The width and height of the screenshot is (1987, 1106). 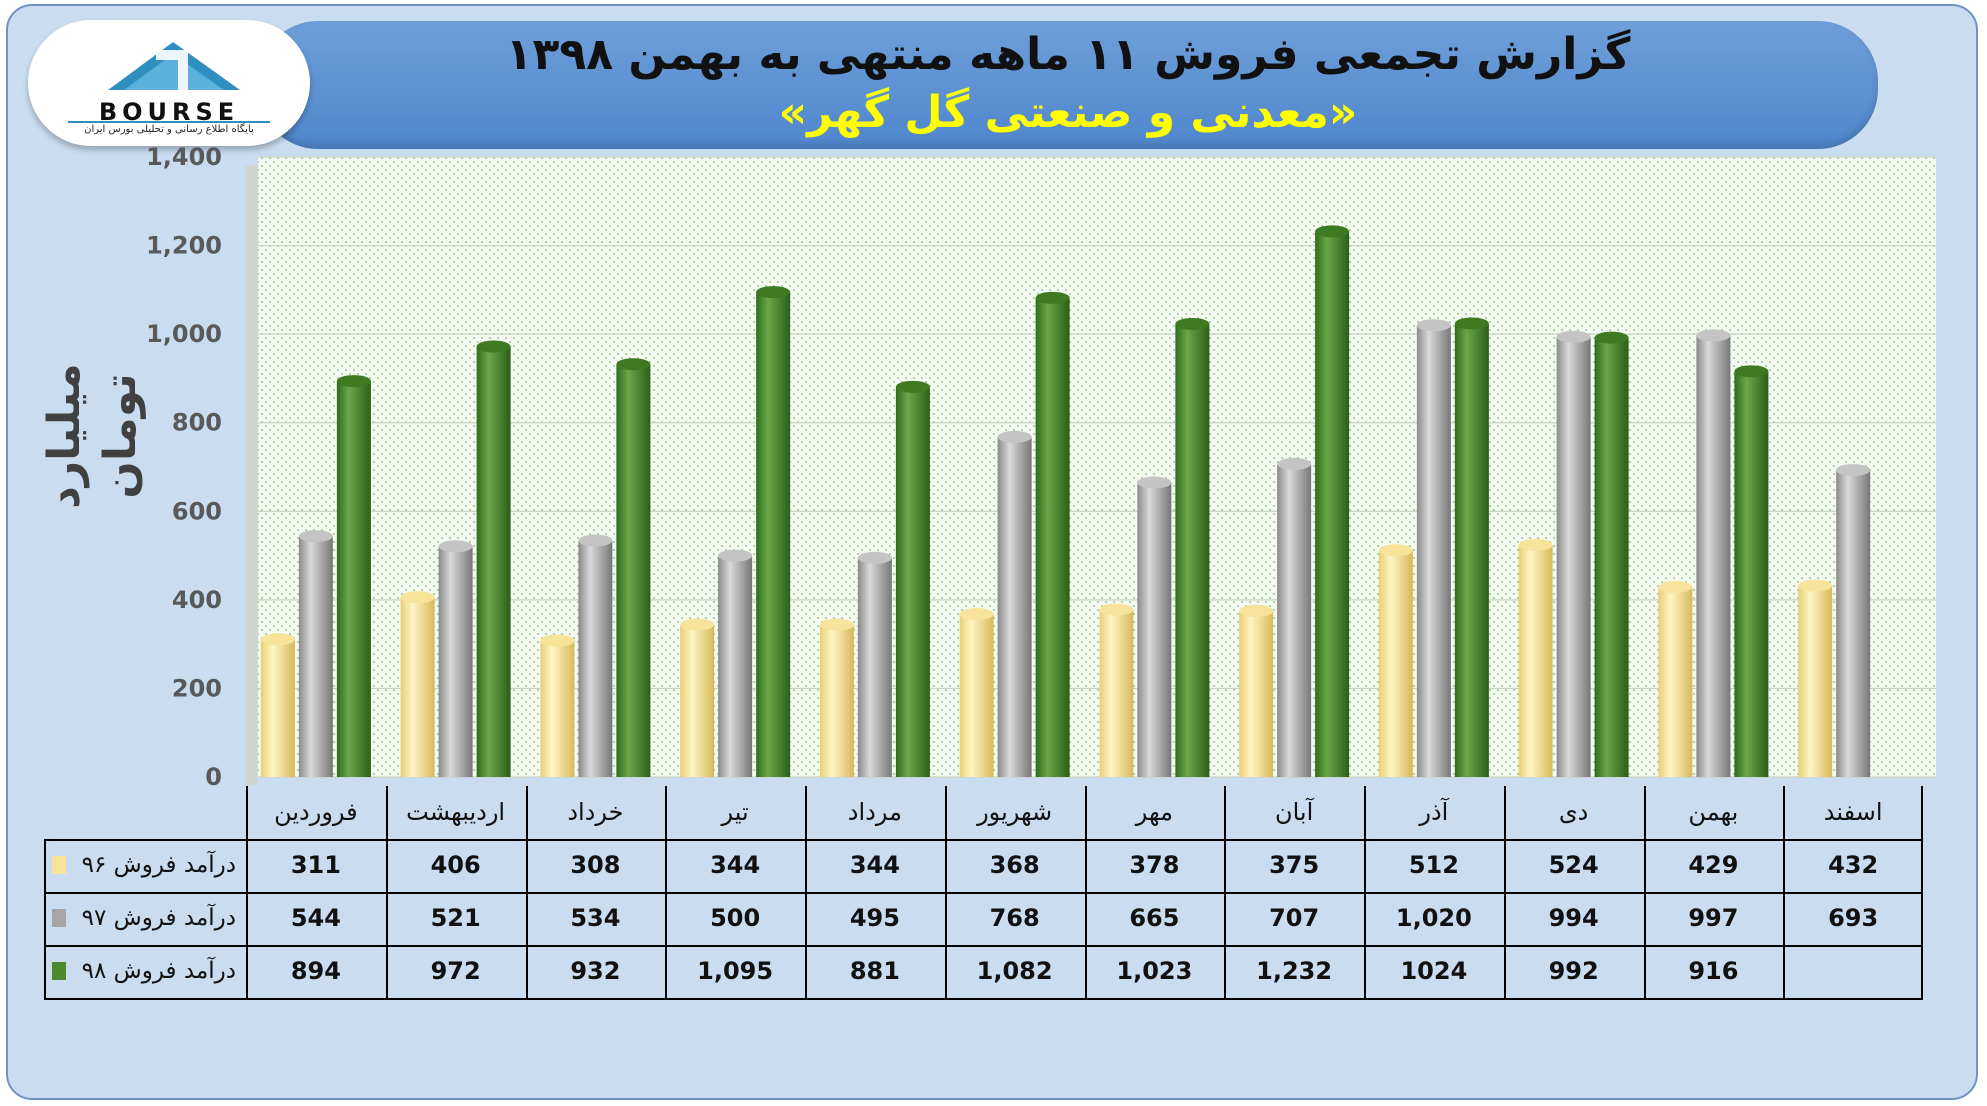 I want to click on data-label: 1,023, so click(x=1154, y=971).